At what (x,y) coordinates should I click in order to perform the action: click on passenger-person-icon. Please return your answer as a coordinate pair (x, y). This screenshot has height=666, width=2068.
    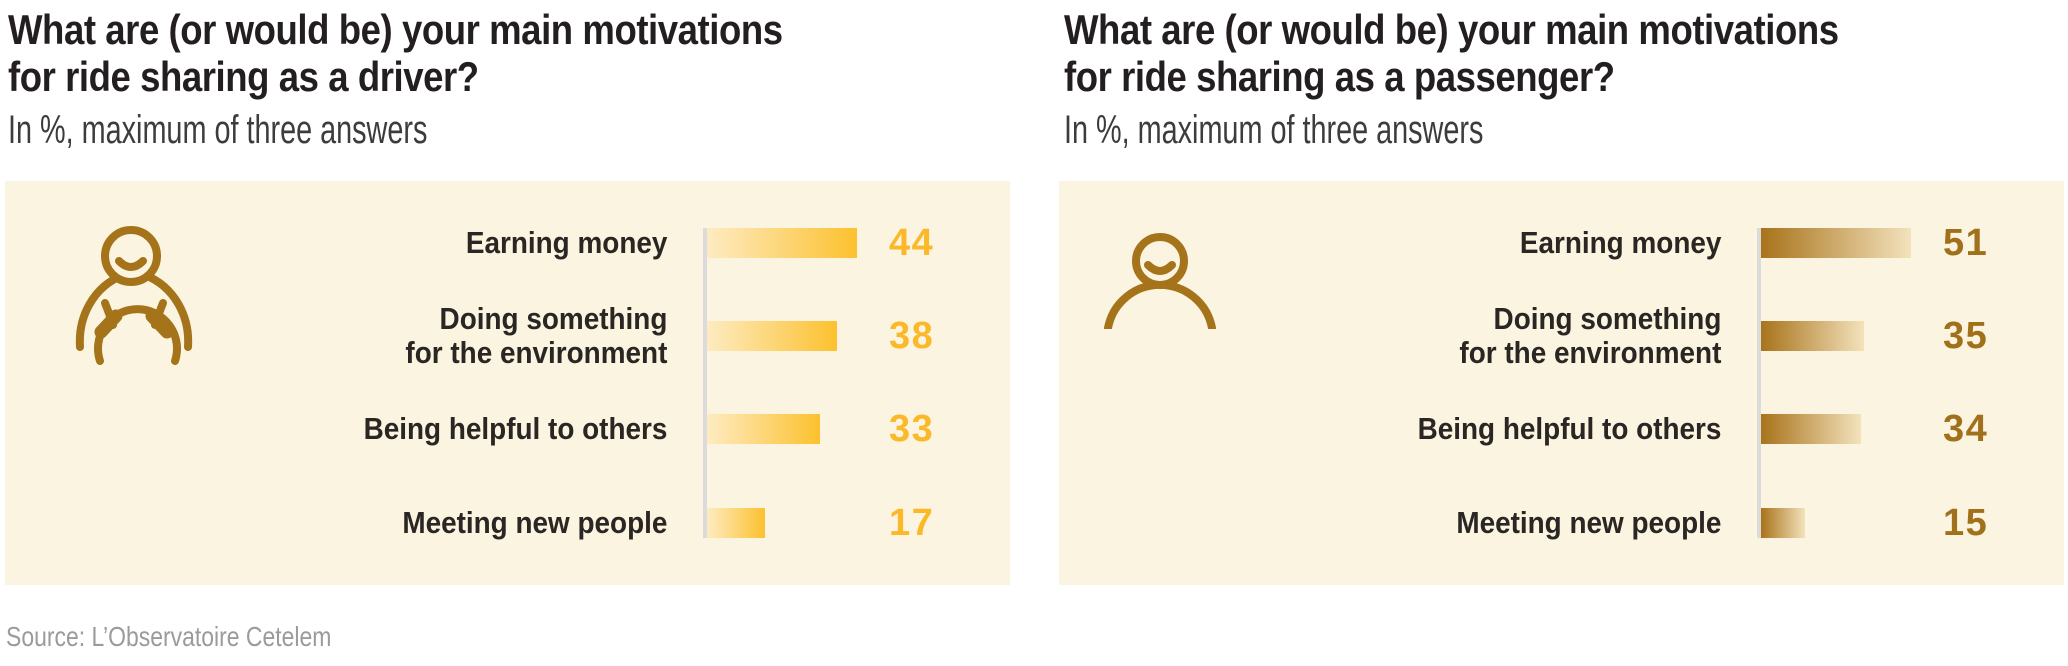
    Looking at the image, I should click on (1160, 281).